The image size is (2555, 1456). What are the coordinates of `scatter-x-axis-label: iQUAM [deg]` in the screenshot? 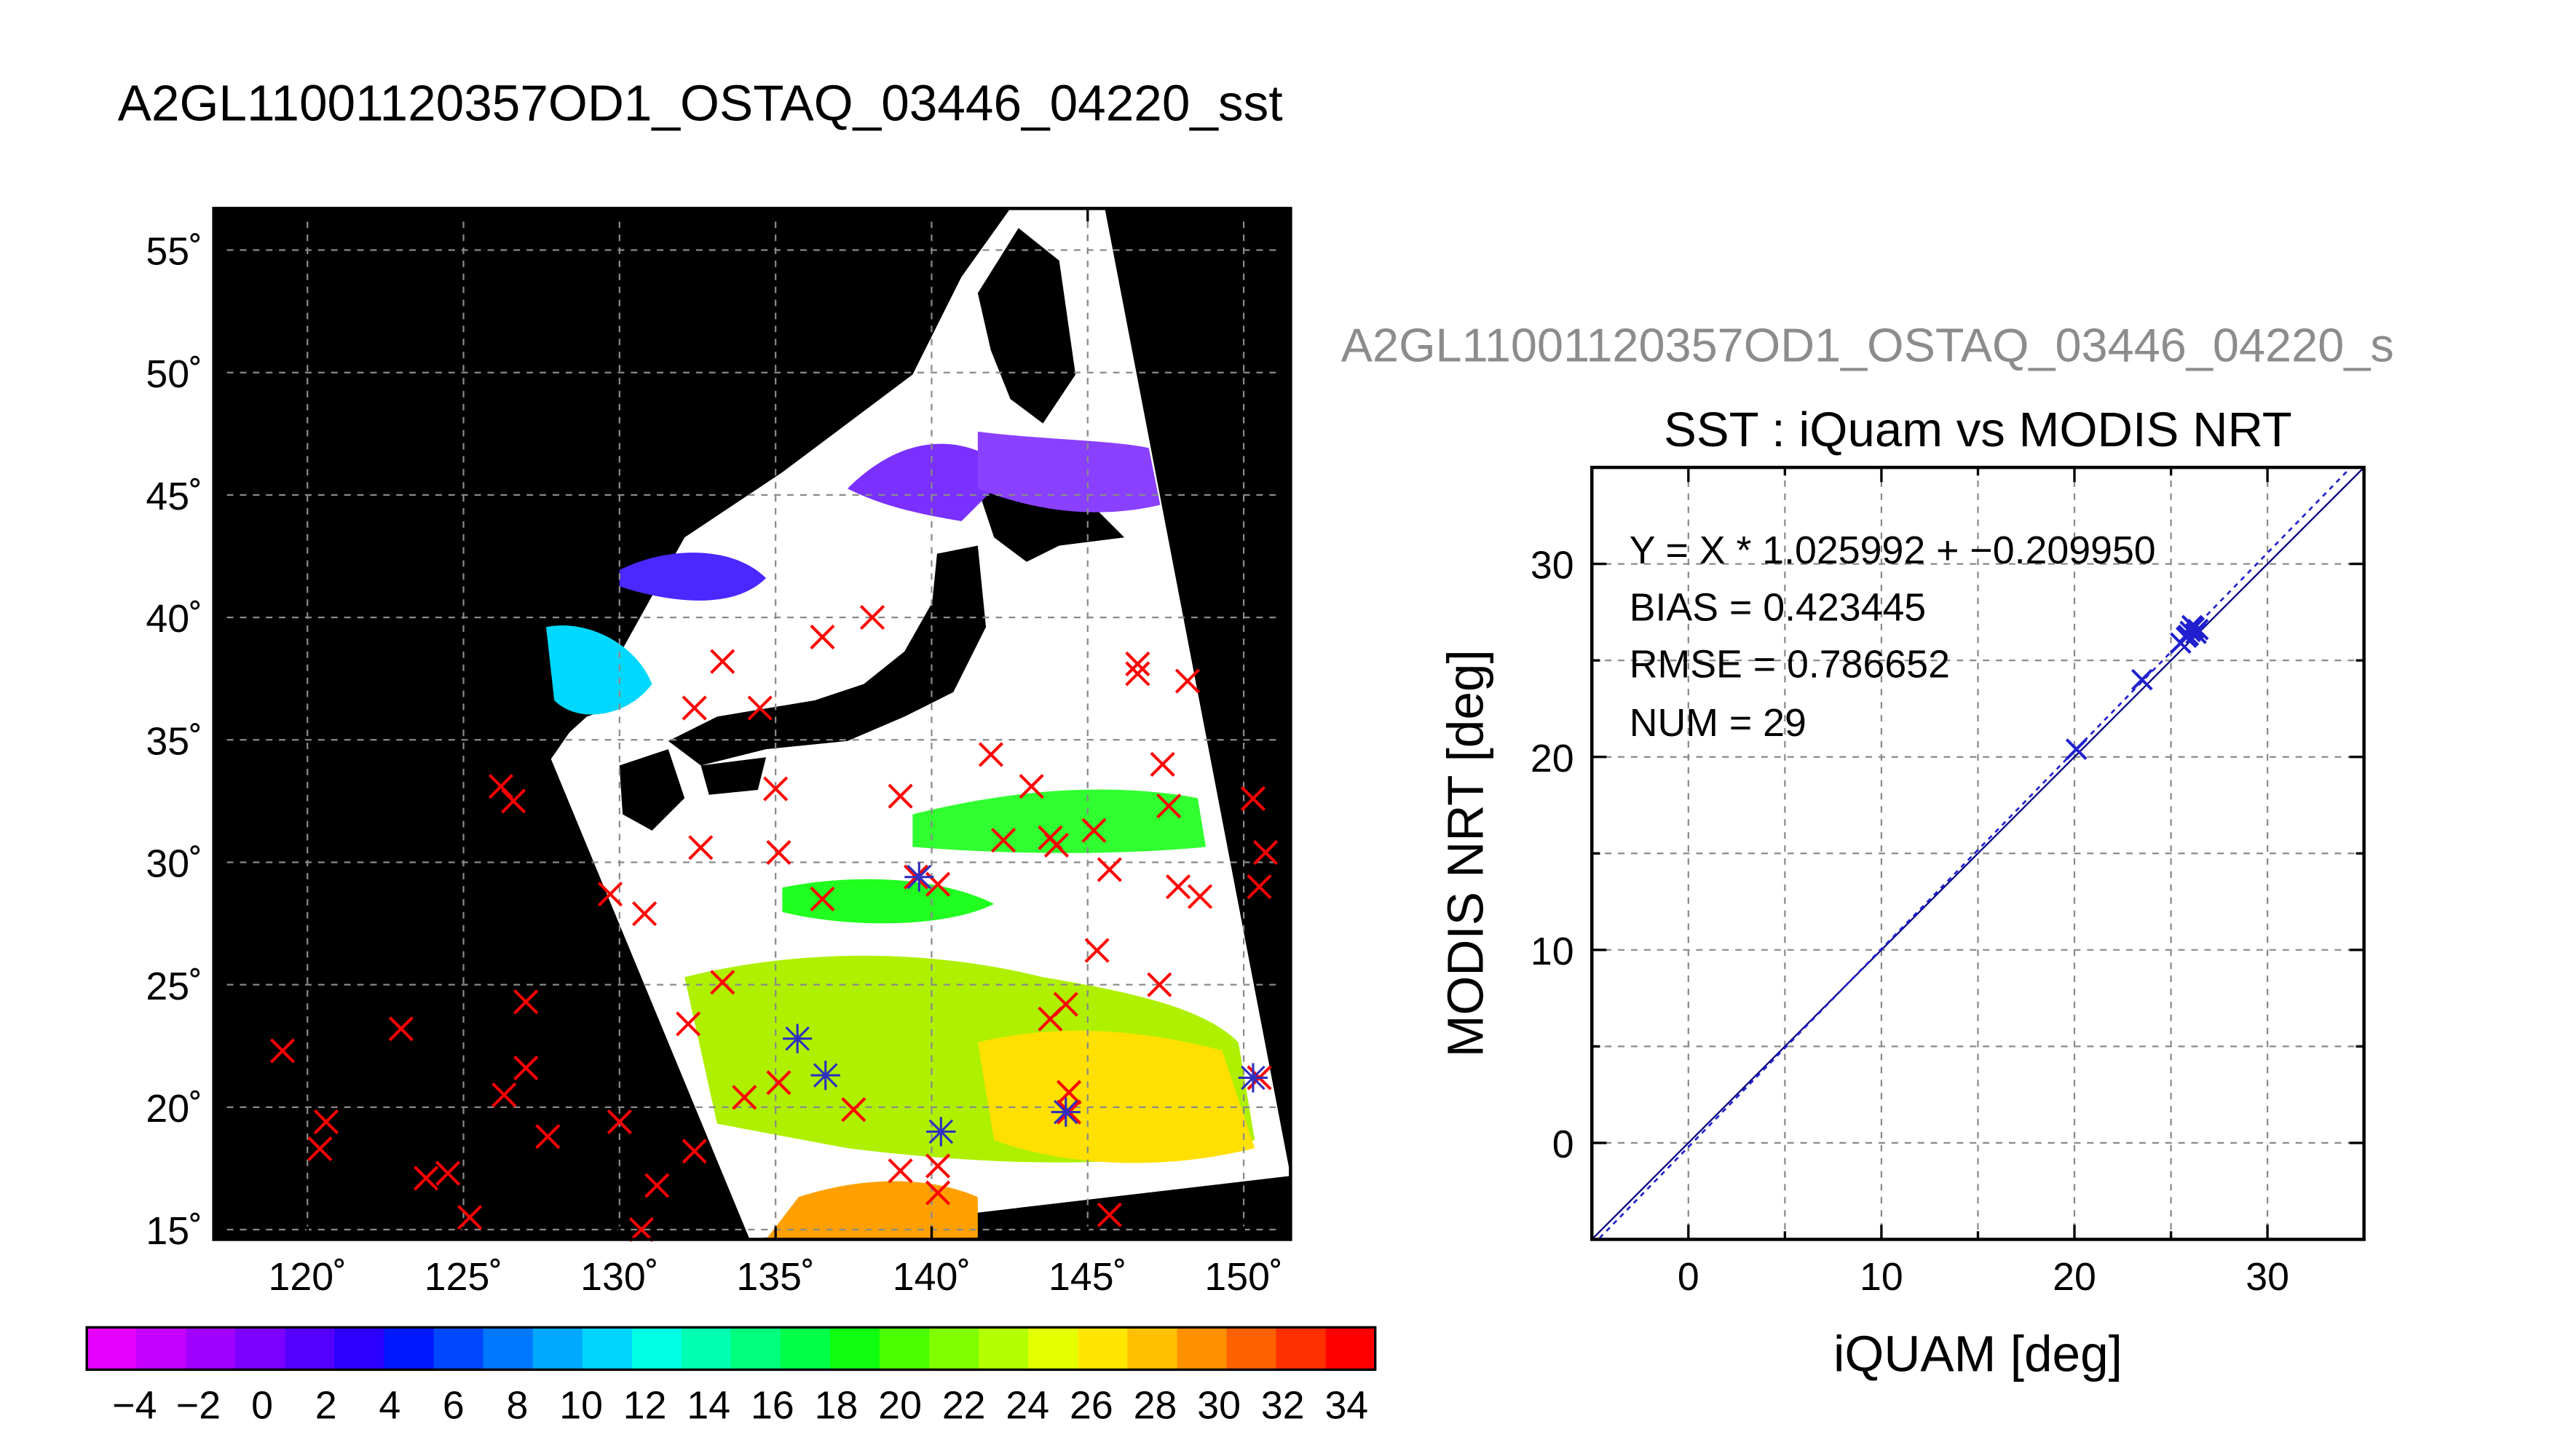 It's located at (1977, 1354).